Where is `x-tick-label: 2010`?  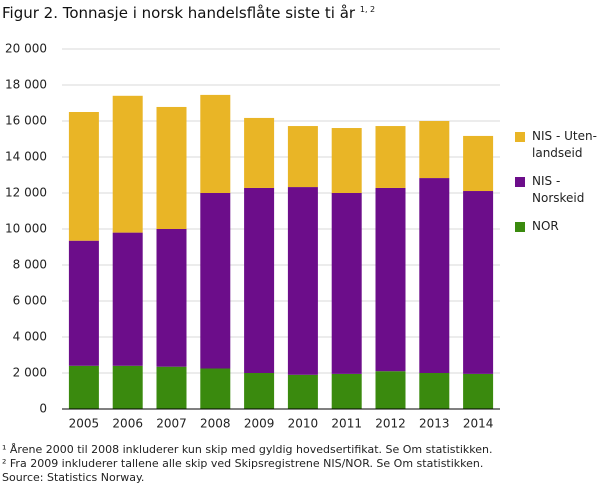
x-tick-label: 2010 is located at coordinates (303, 424).